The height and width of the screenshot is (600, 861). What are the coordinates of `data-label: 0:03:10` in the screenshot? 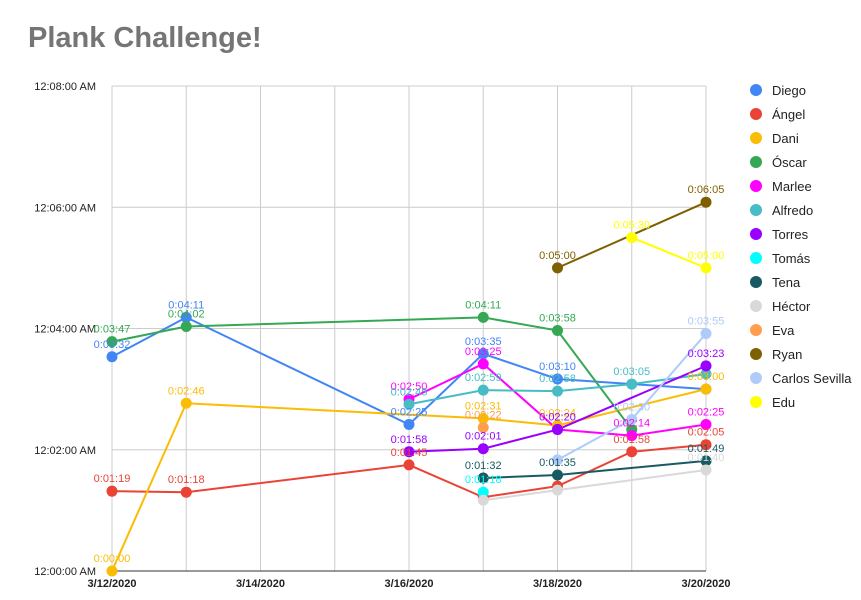 It's located at (557, 367).